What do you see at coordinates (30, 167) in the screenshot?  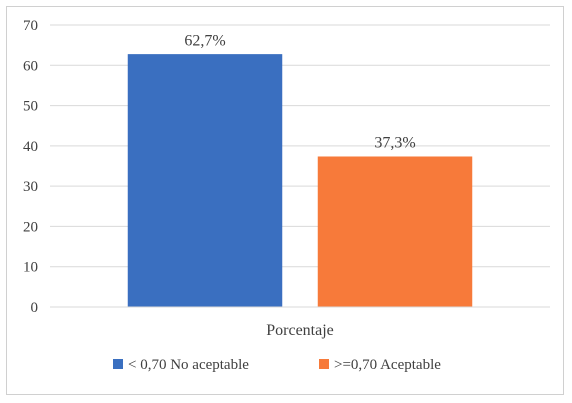 I see `y-axis-ticks: 0 10 20 30 40 50 60 70` at bounding box center [30, 167].